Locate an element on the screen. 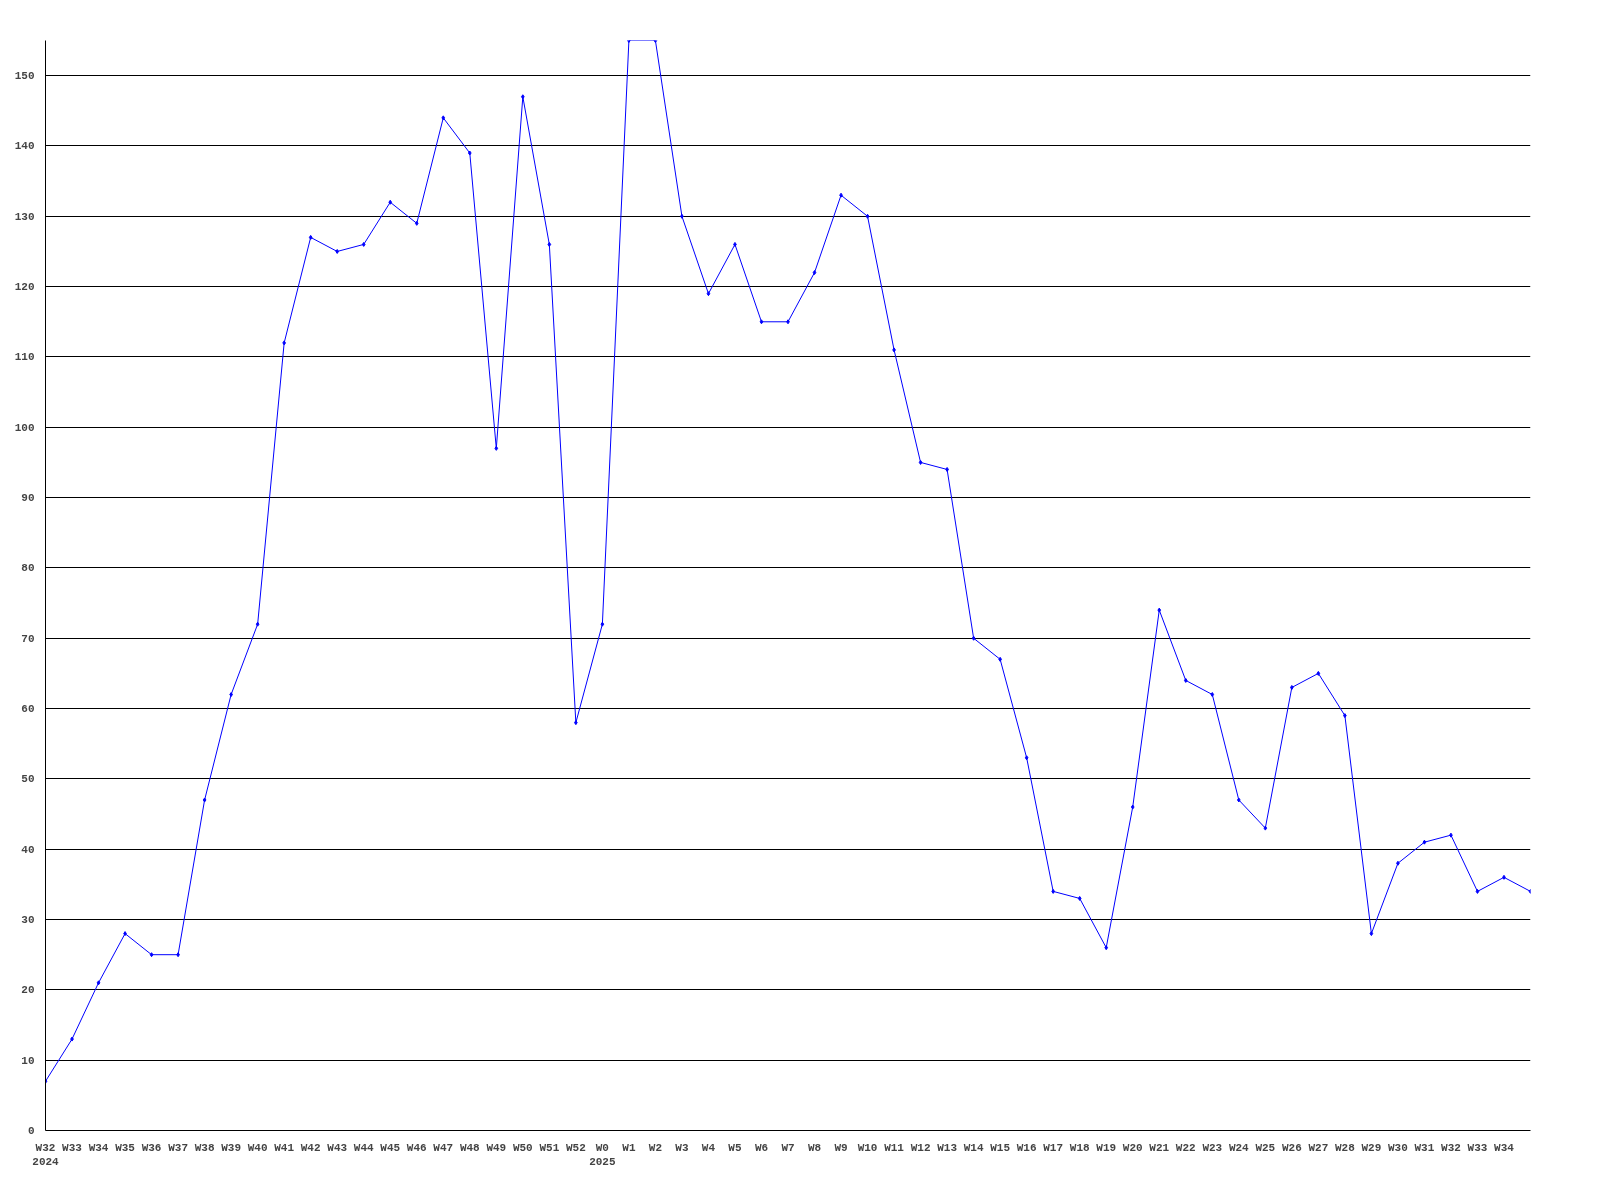 The width and height of the screenshot is (1600, 1200). y-tick-label: 140 is located at coordinates (24, 146).